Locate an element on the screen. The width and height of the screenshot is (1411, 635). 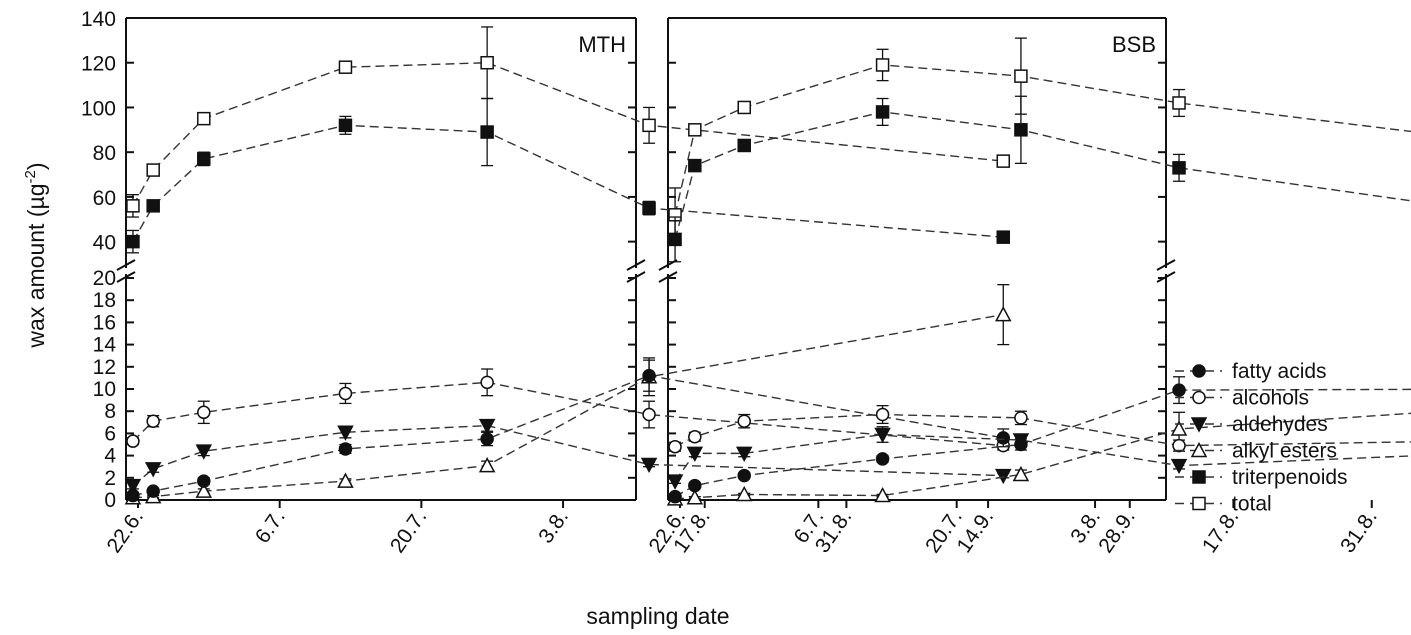
x-tick-label: 22.6. is located at coordinates (125, 531).